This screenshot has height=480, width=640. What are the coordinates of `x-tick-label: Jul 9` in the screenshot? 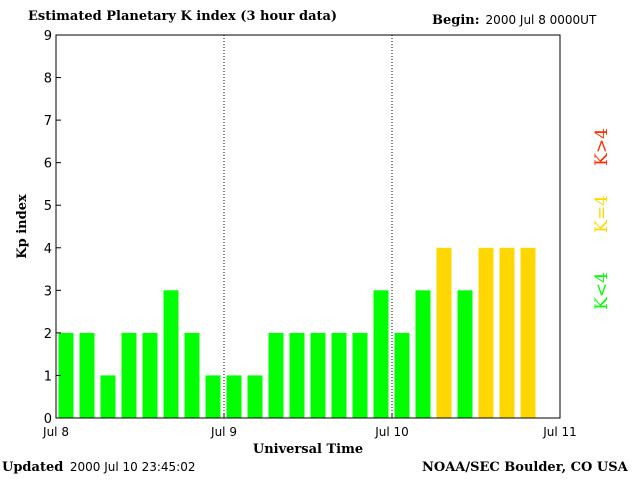 It's located at (223, 432).